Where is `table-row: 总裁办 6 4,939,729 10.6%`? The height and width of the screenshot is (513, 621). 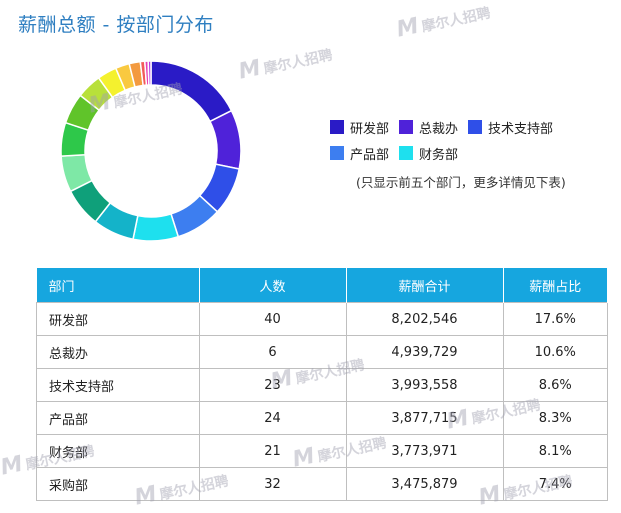
table-row: 总裁办 6 4,939,729 10.6% is located at coordinates (322, 352).